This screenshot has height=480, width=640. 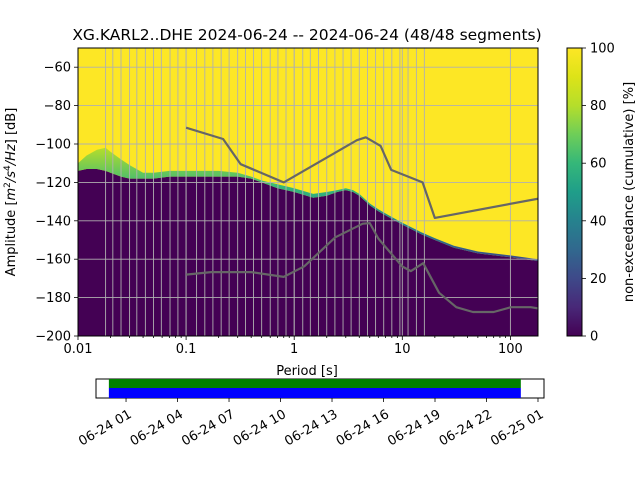 What do you see at coordinates (598, 193) in the screenshot?
I see `colorbar-ticks: 0 20 40 60 80 100` at bounding box center [598, 193].